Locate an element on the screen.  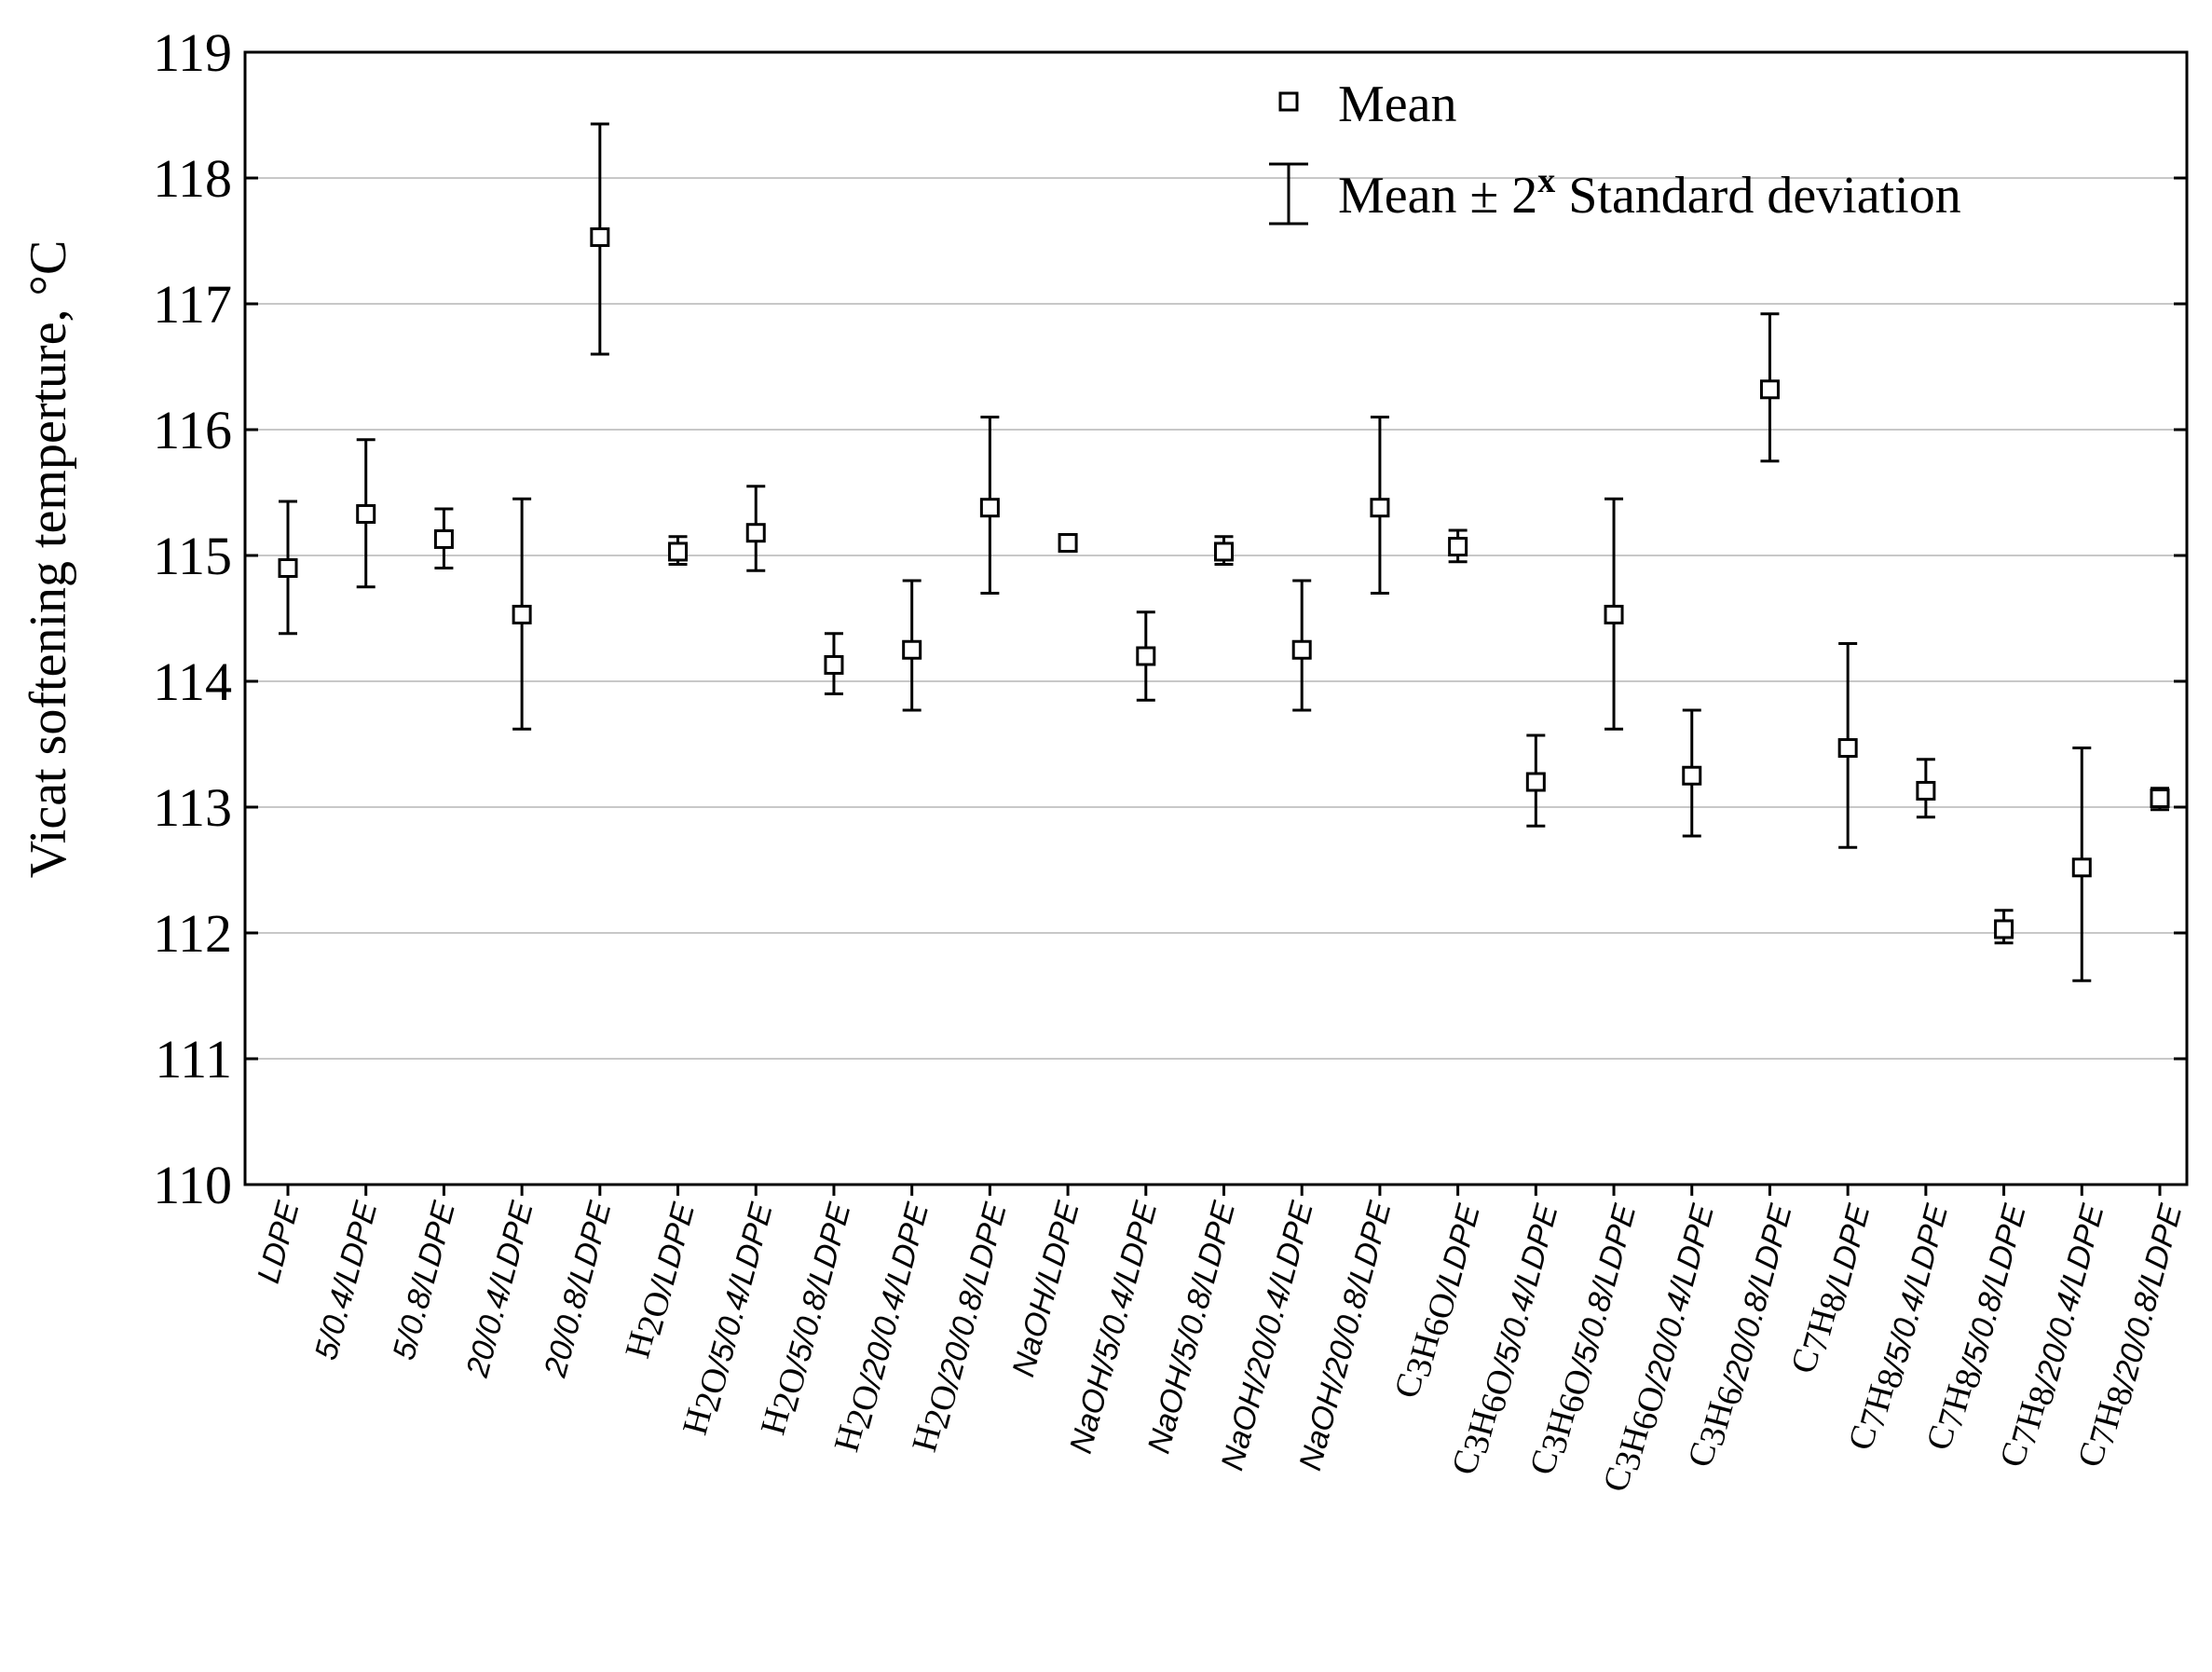
legend: Mean Mean ± 2x Standard deviation is located at coordinates (1615, 151).